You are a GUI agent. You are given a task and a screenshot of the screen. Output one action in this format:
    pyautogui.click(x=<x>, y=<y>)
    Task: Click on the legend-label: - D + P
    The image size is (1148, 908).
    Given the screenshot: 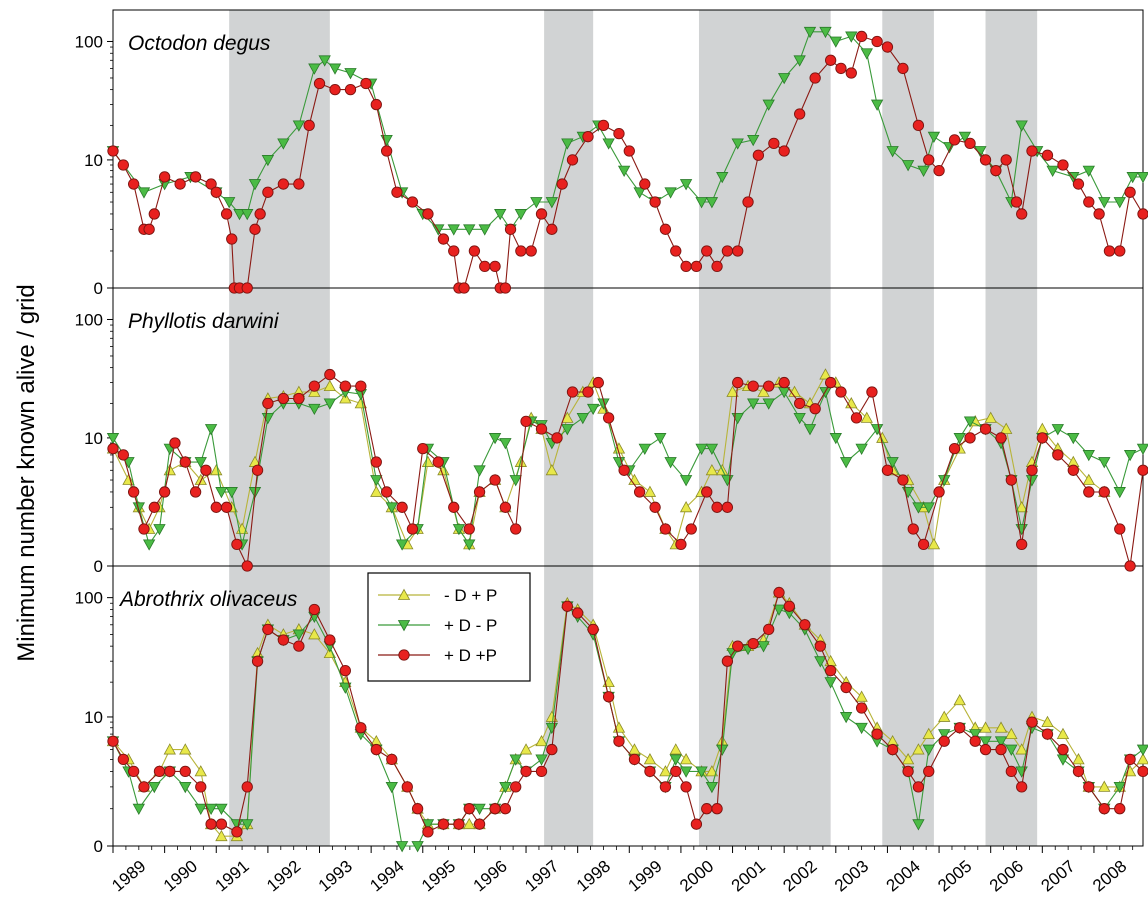 What is the action you would take?
    pyautogui.click(x=470, y=595)
    